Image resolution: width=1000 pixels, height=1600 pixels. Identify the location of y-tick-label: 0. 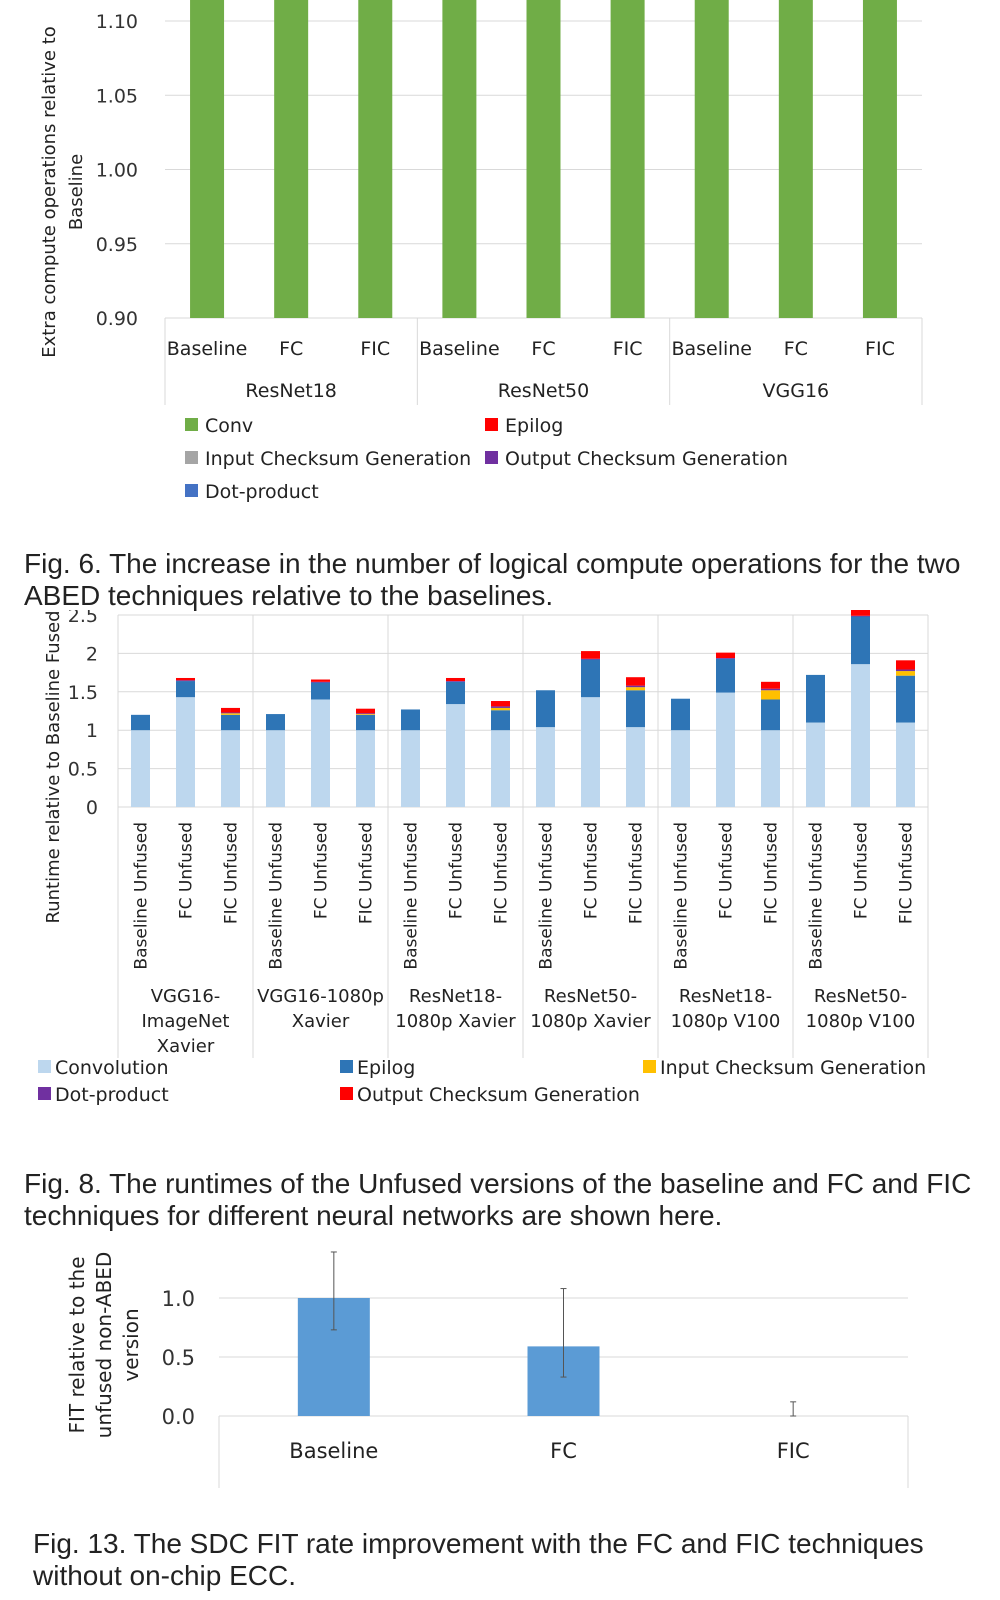
(92, 808).